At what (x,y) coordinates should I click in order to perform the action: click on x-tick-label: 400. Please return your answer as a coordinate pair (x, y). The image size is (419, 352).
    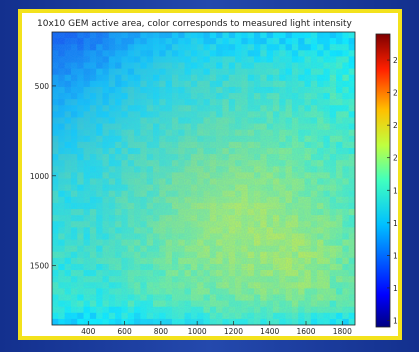
    Looking at the image, I should click on (88, 331).